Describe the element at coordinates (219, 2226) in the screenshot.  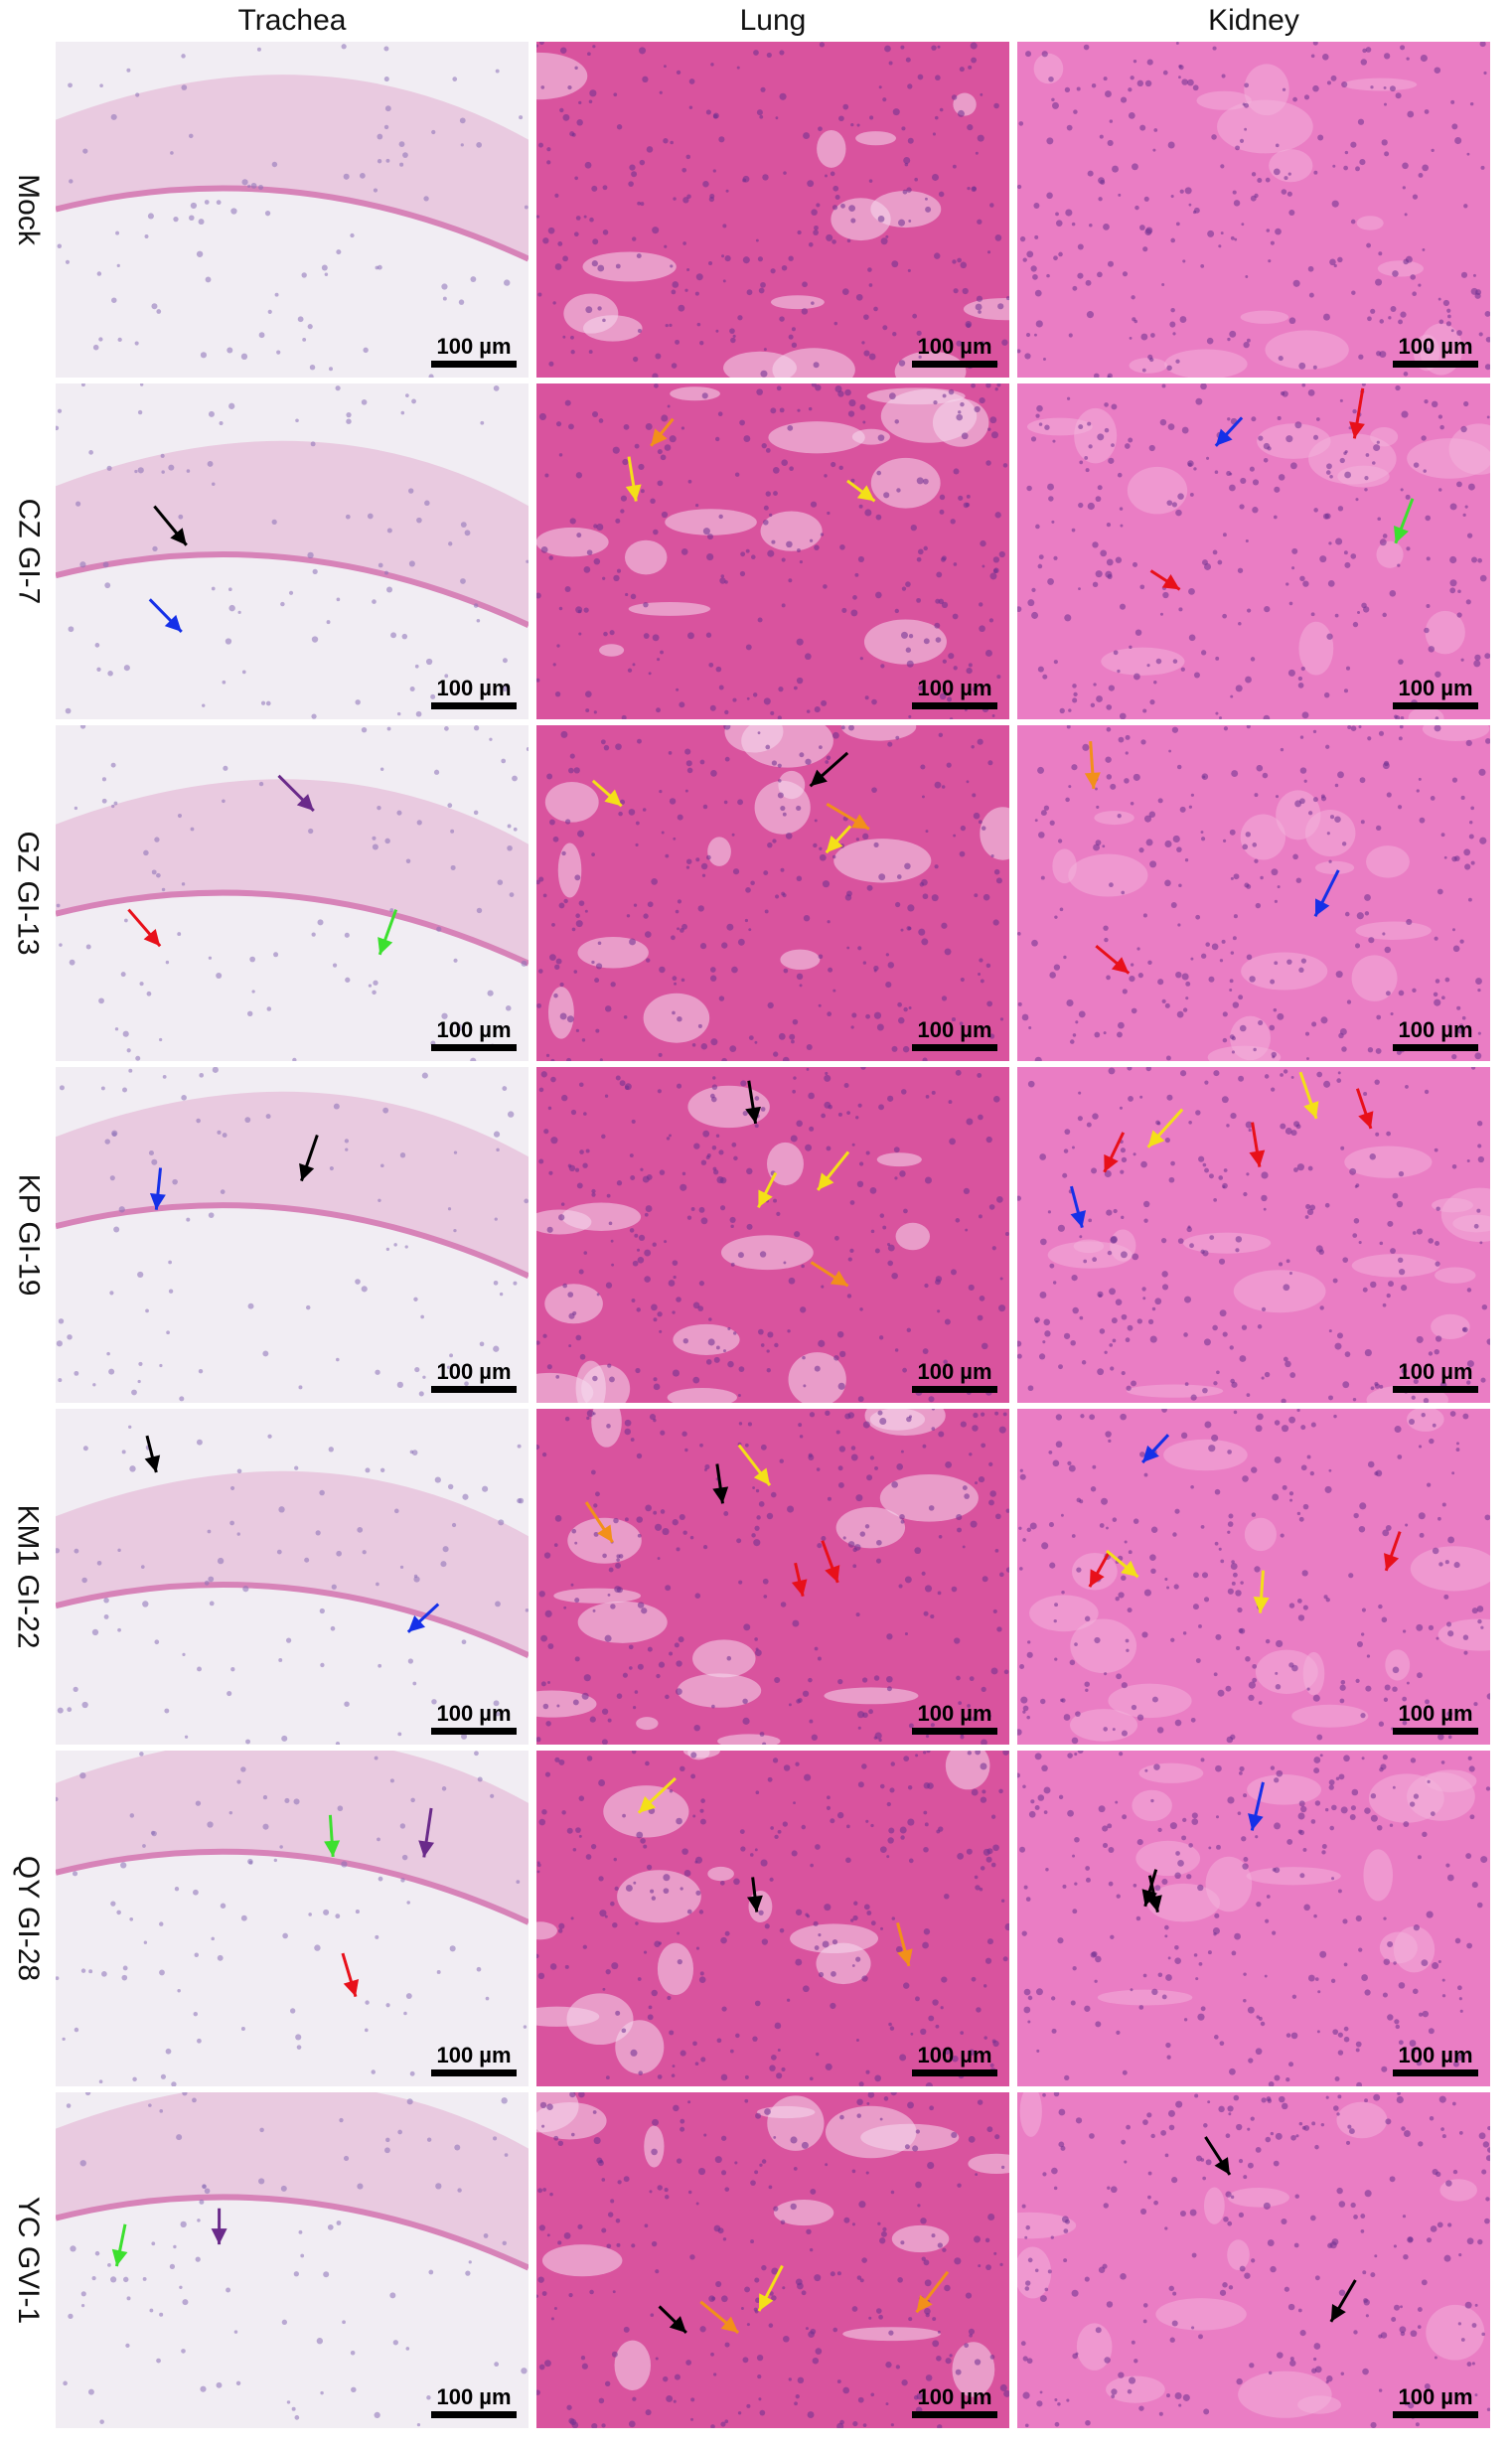
I see `purple-arrow-icon` at that location.